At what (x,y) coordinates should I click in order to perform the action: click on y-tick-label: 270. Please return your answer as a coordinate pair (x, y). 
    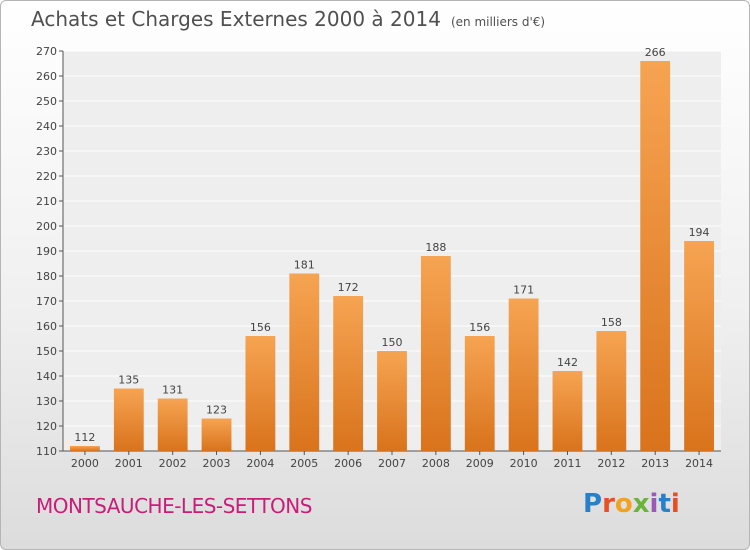
    Looking at the image, I should click on (46, 51).